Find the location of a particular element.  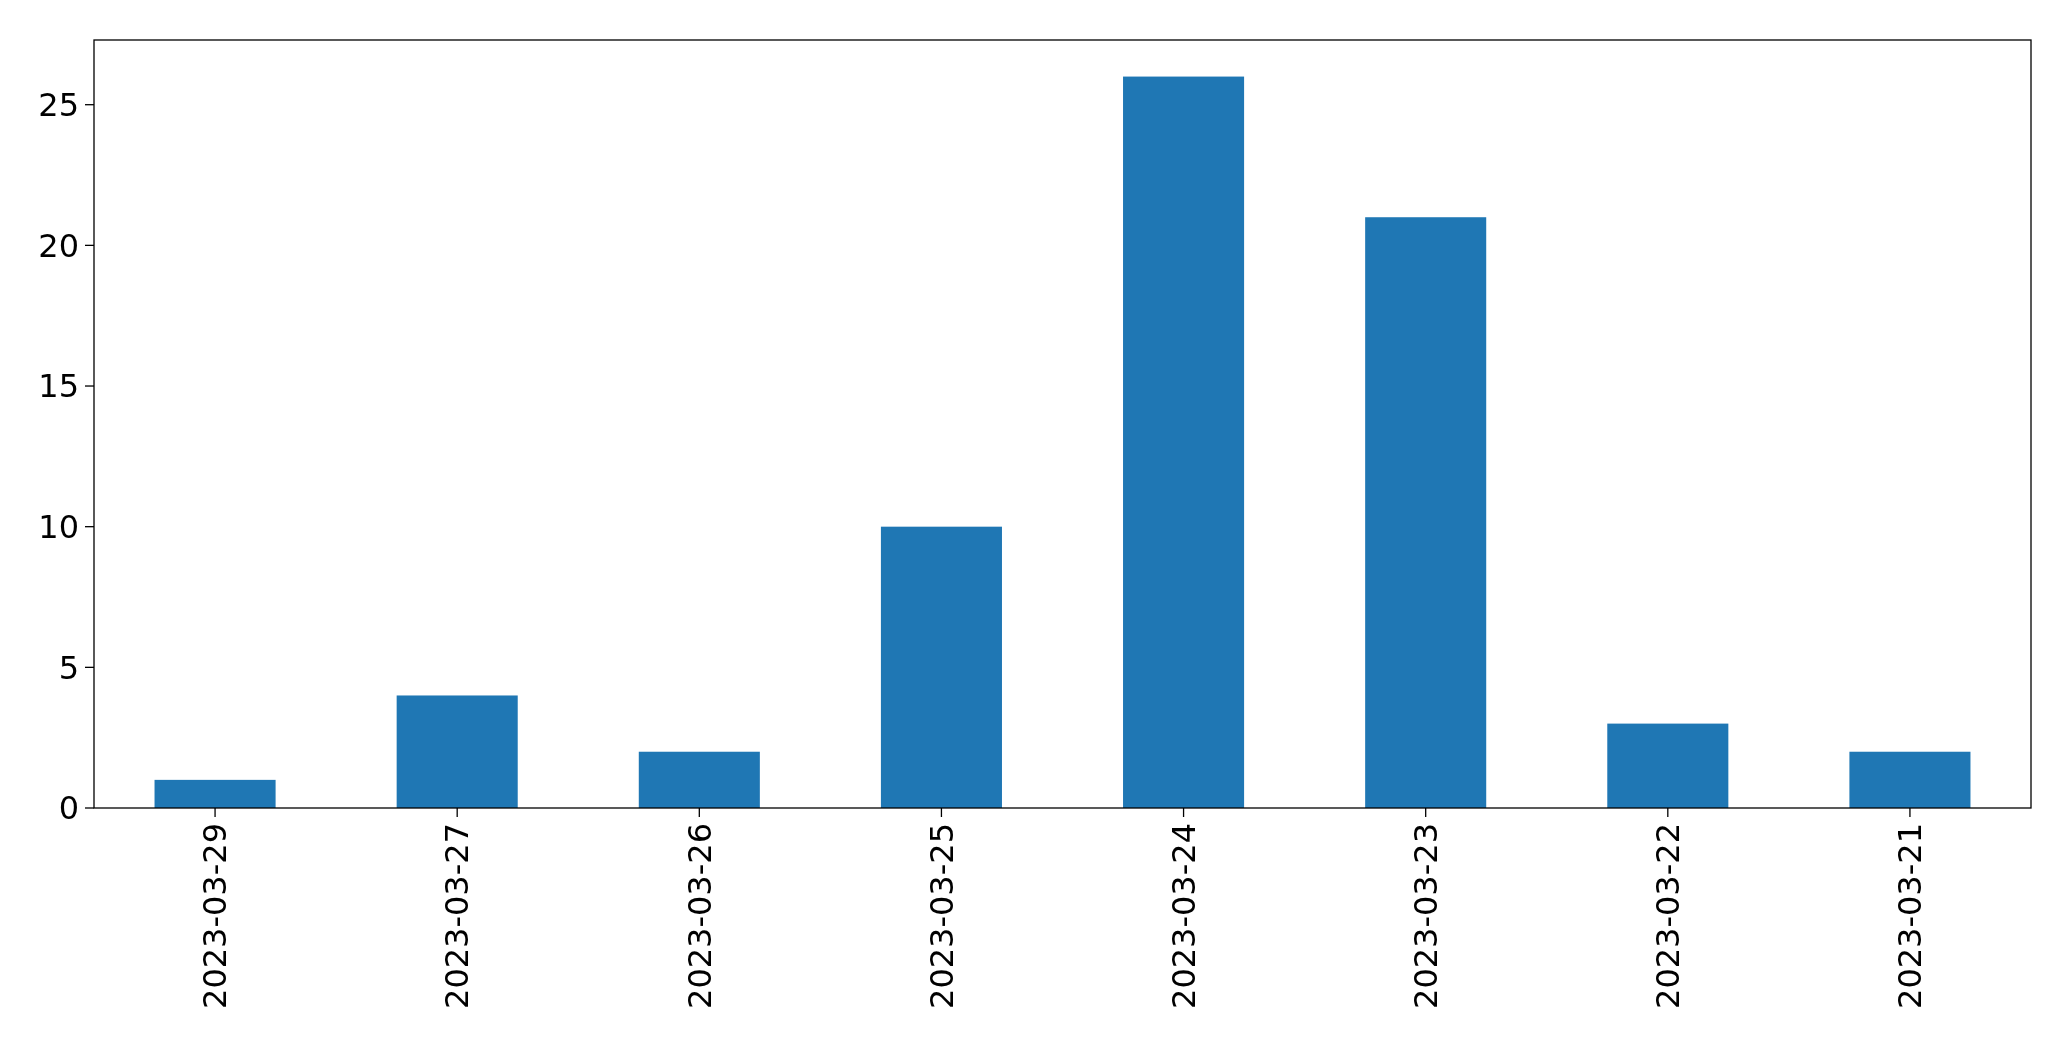

x-tick-label: 2023-03-25 is located at coordinates (941, 916).